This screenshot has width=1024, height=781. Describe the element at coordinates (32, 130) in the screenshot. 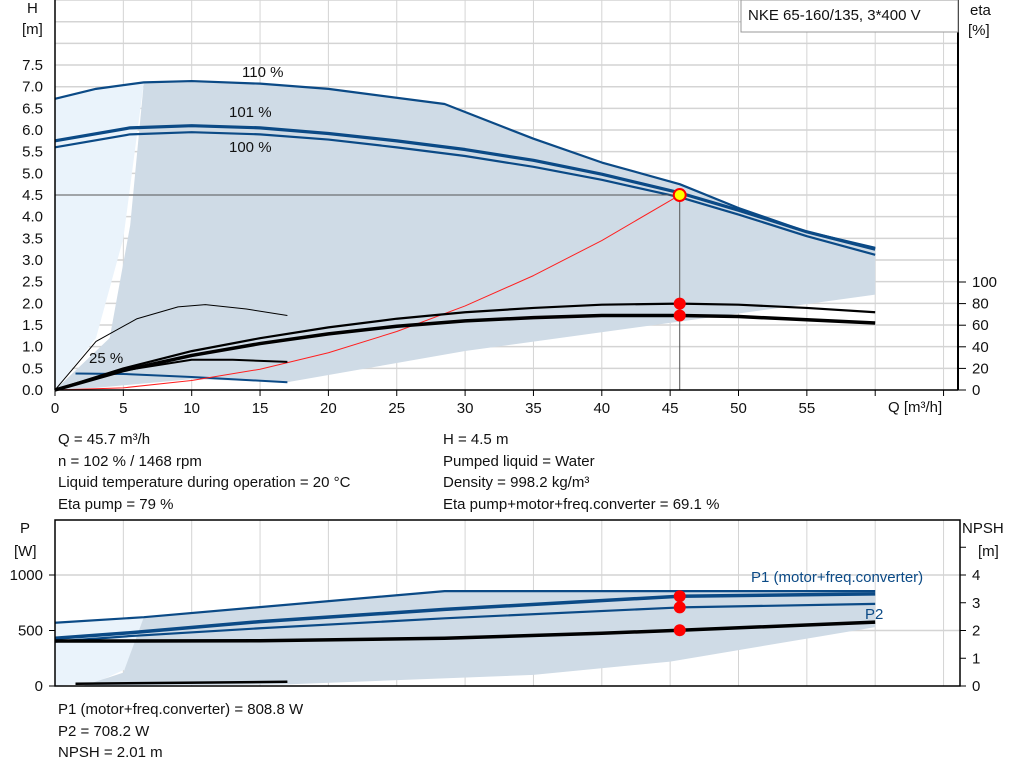

I see `h-tick-label: 6.0` at that location.